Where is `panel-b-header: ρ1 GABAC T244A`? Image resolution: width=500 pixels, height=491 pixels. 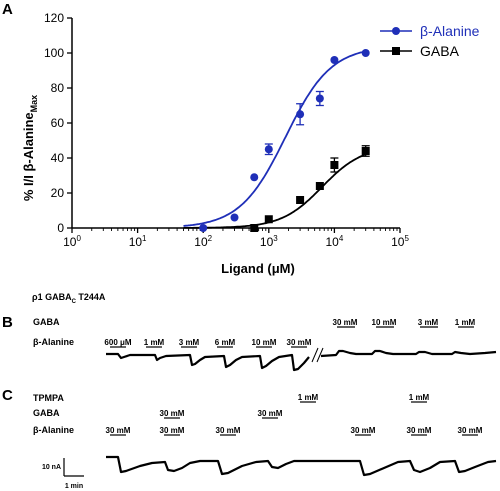 panel-b-header: ρ1 GABAC T244A is located at coordinates (69, 298).